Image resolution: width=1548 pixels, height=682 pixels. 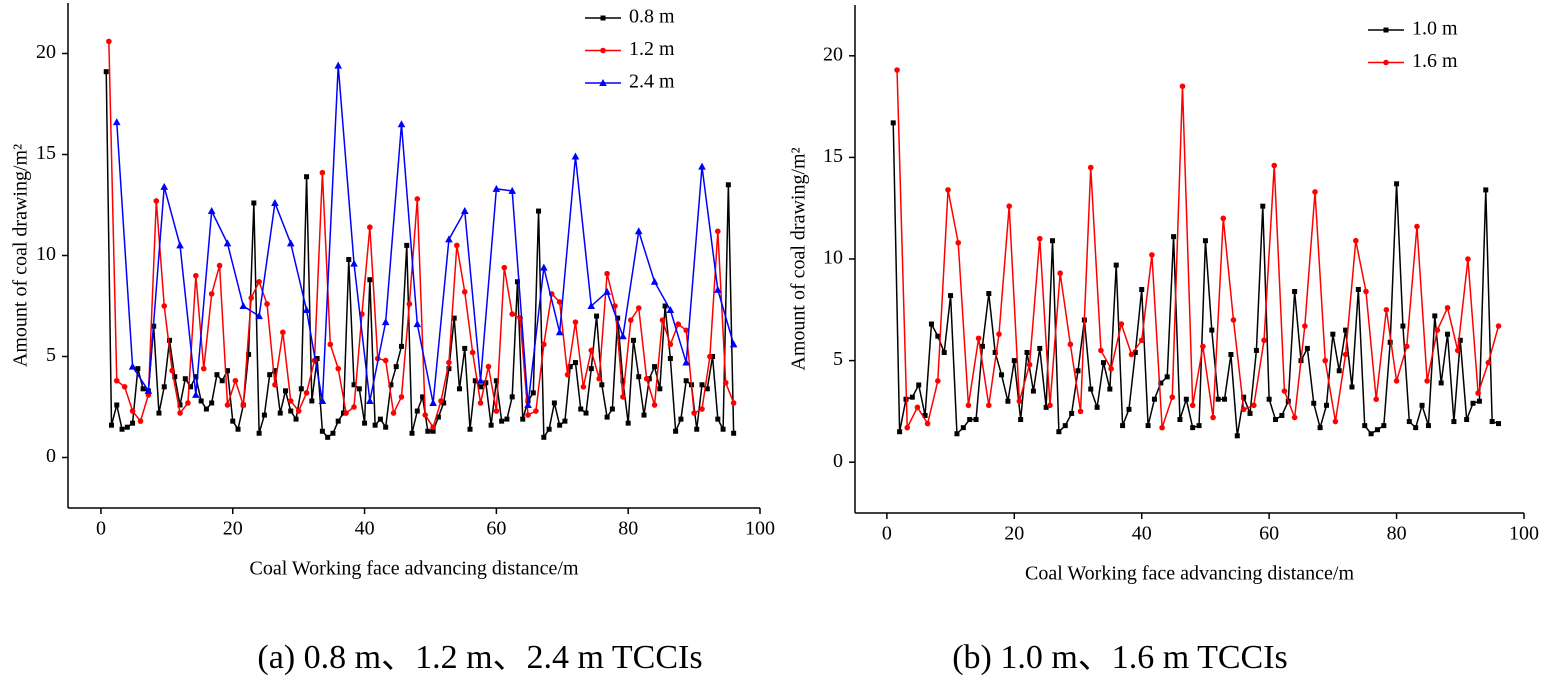 I want to click on y-tick-label: 20, so click(x=46, y=52).